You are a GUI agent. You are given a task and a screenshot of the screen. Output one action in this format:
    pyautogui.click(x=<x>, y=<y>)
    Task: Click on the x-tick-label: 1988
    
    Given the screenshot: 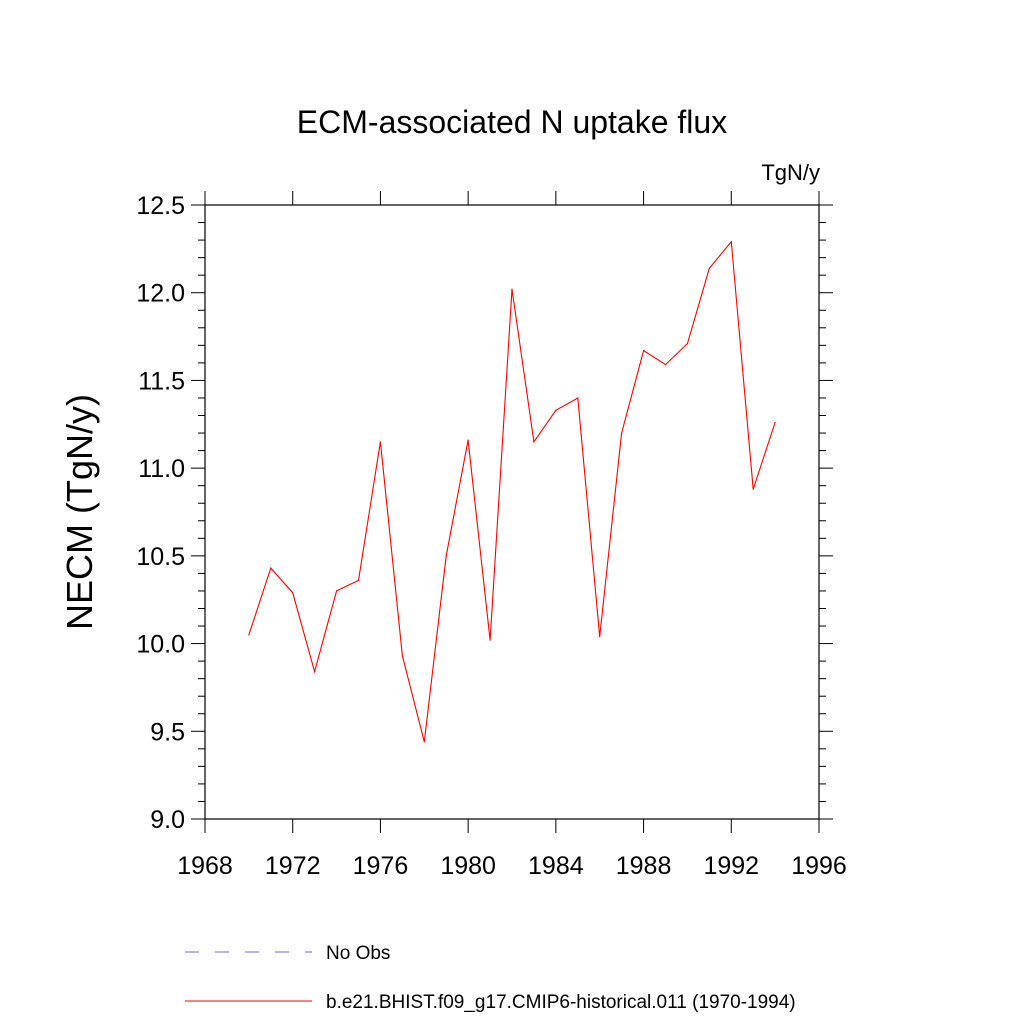 What is the action you would take?
    pyautogui.click(x=644, y=866)
    